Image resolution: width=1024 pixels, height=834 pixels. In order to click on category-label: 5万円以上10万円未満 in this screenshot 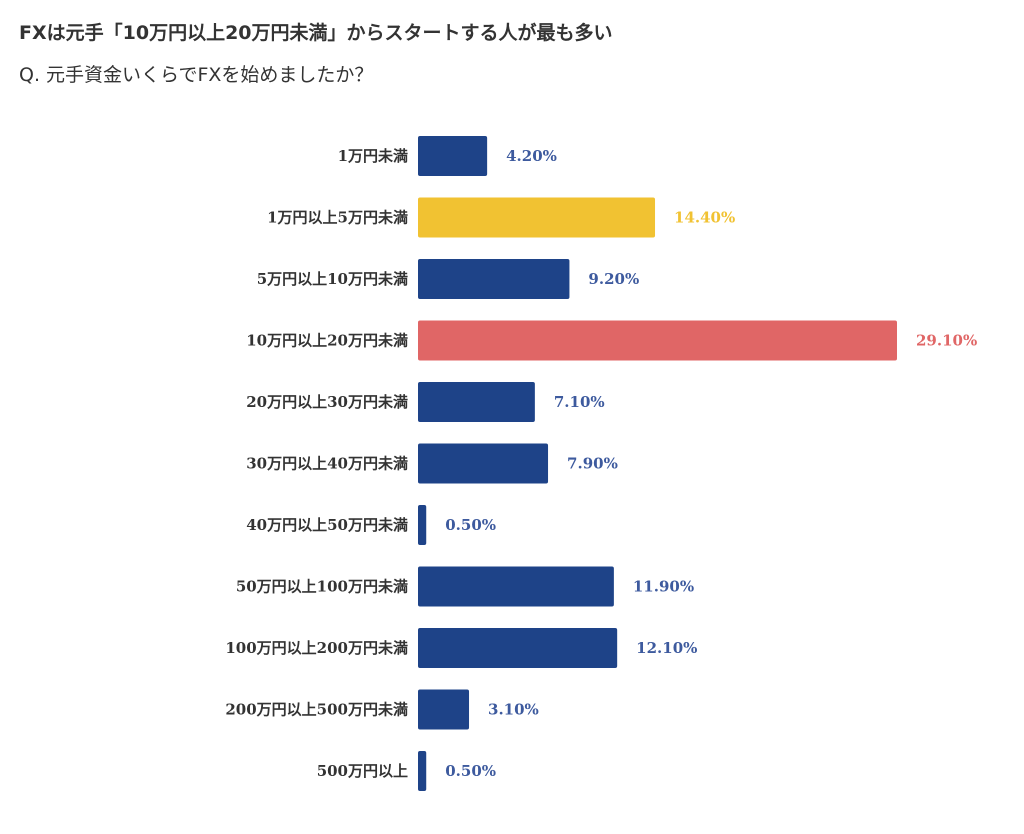, I will do `click(332, 279)`.